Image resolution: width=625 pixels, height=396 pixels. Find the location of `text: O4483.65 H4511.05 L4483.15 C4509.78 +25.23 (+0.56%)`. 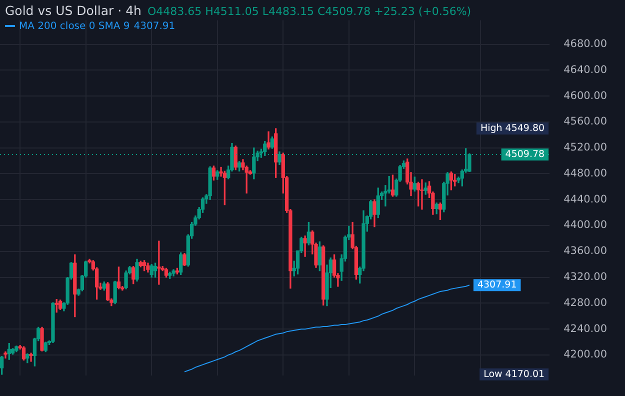

text: O4483.65 H4511.05 L4483.15 C4509.78 +25.23 (+0.56%) is located at coordinates (309, 11).